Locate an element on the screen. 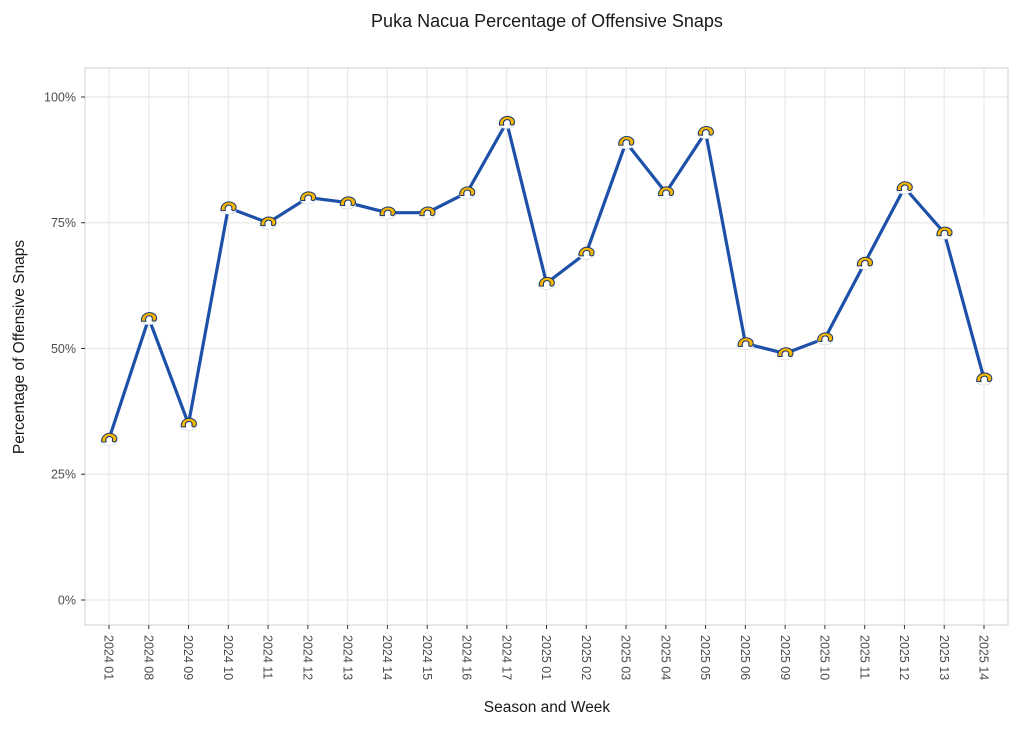  x-tick-label: 2024 16 is located at coordinates (467, 657).